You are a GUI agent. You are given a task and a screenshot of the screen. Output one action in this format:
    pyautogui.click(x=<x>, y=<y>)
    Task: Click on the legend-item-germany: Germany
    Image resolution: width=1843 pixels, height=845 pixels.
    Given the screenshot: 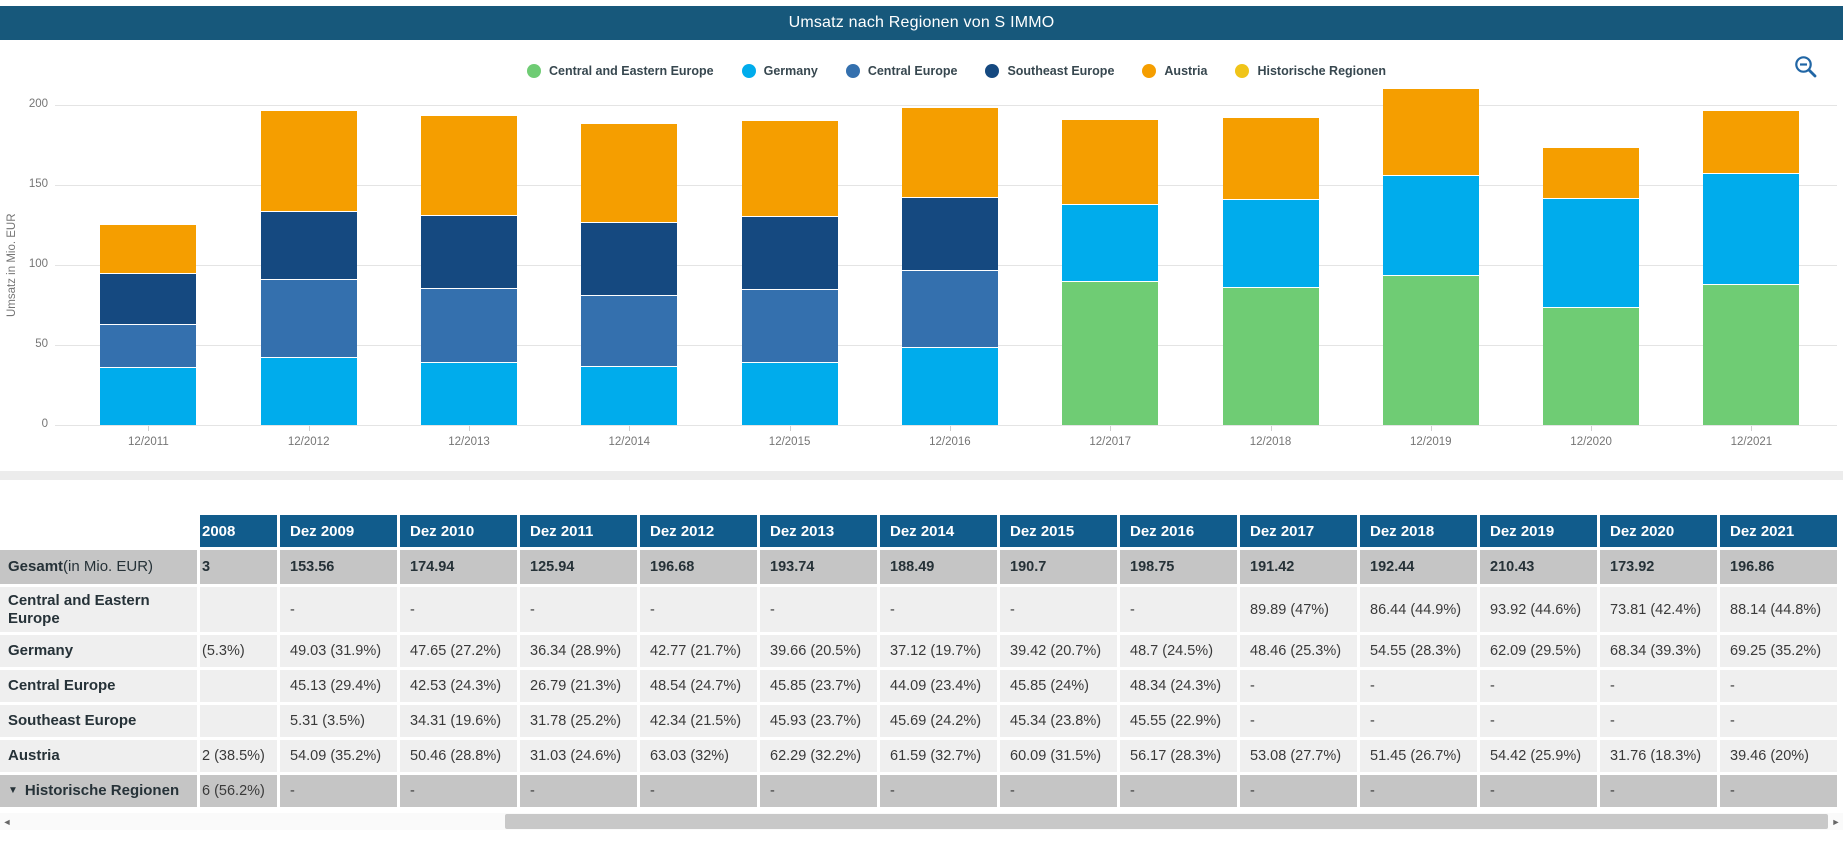 What is the action you would take?
    pyautogui.click(x=779, y=71)
    